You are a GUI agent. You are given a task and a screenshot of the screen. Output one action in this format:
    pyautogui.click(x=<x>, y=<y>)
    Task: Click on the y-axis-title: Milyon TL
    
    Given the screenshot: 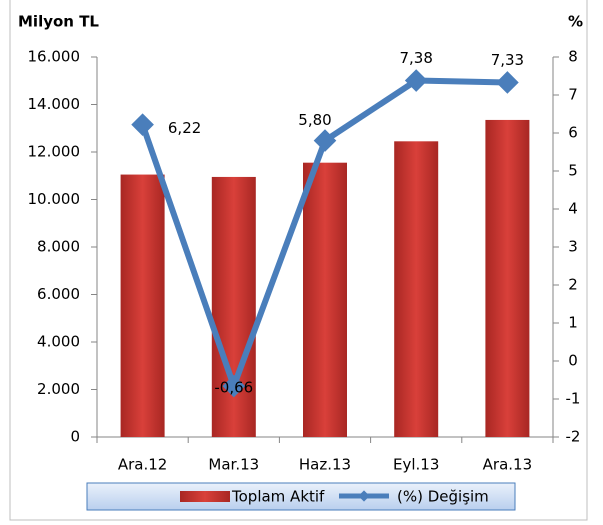 What is the action you would take?
    pyautogui.click(x=58, y=22)
    